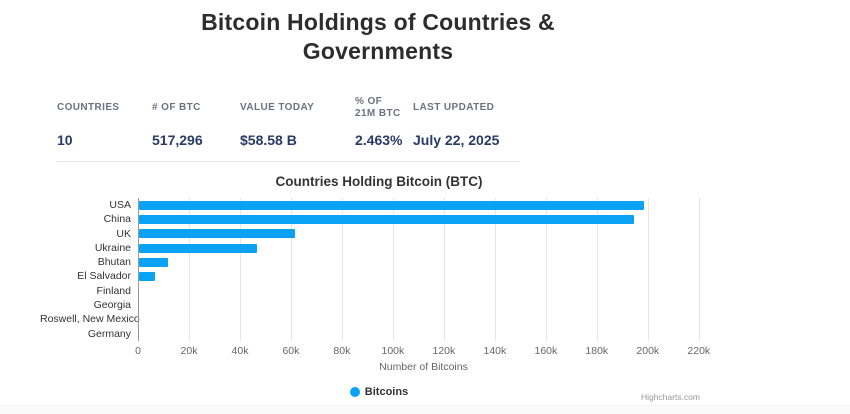 The image size is (850, 414). What do you see at coordinates (176, 107) in the screenshot?
I see `stats-header-btc: # of BTC` at bounding box center [176, 107].